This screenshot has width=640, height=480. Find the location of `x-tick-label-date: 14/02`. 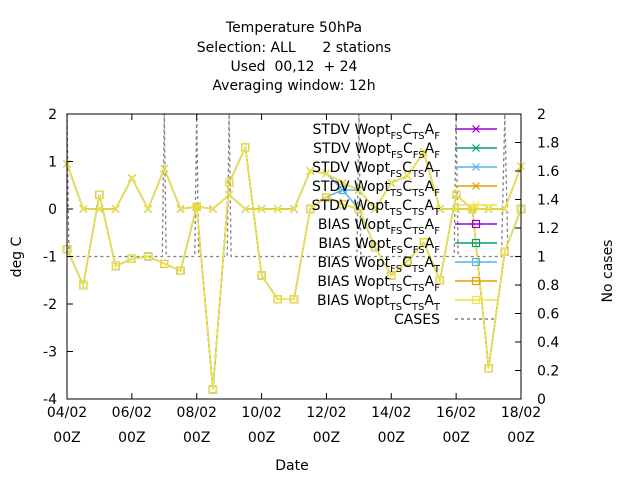

x-tick-label-date: 14/02 is located at coordinates (391, 413).